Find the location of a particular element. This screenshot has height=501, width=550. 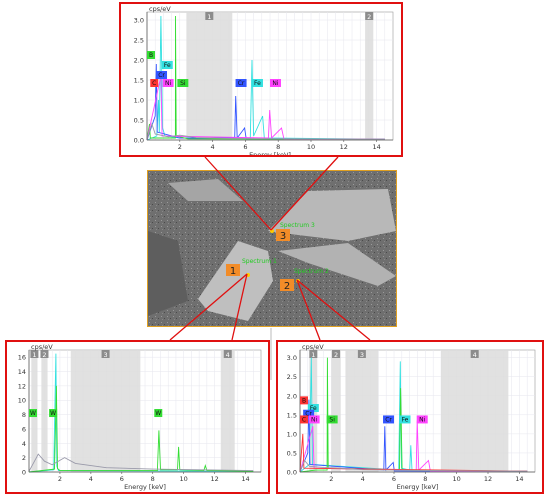

sem-grain-right is located at coordinates (337, 264).